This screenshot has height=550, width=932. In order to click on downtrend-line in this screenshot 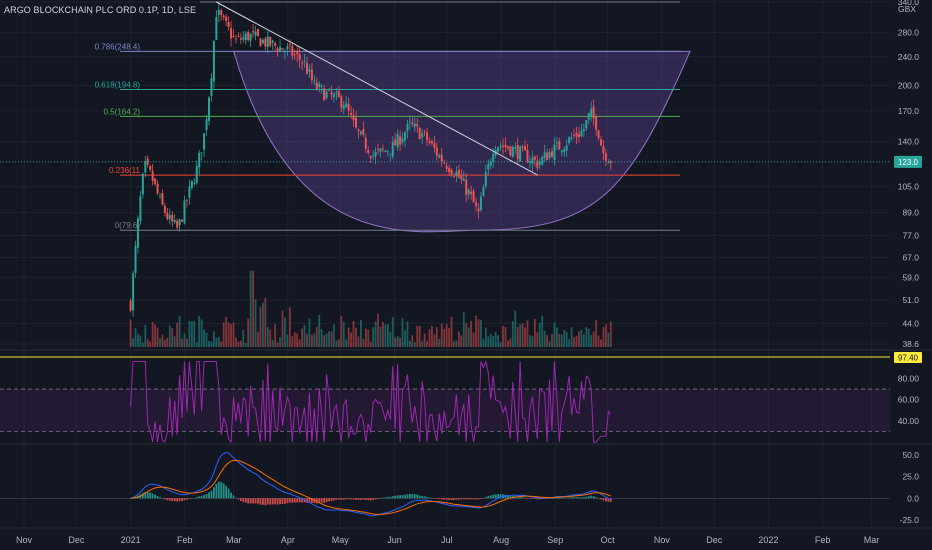, I will do `click(377, 88)`.